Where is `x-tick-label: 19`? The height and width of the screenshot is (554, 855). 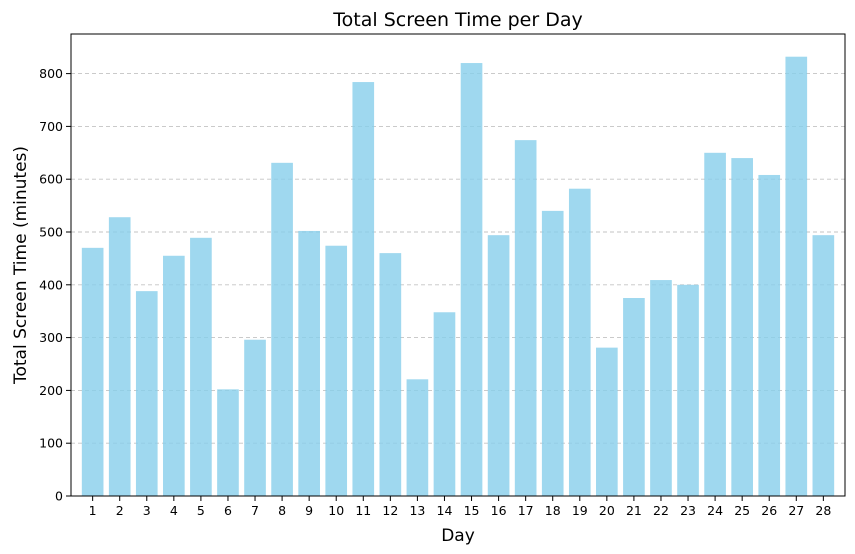 x-tick-label: 19 is located at coordinates (580, 510).